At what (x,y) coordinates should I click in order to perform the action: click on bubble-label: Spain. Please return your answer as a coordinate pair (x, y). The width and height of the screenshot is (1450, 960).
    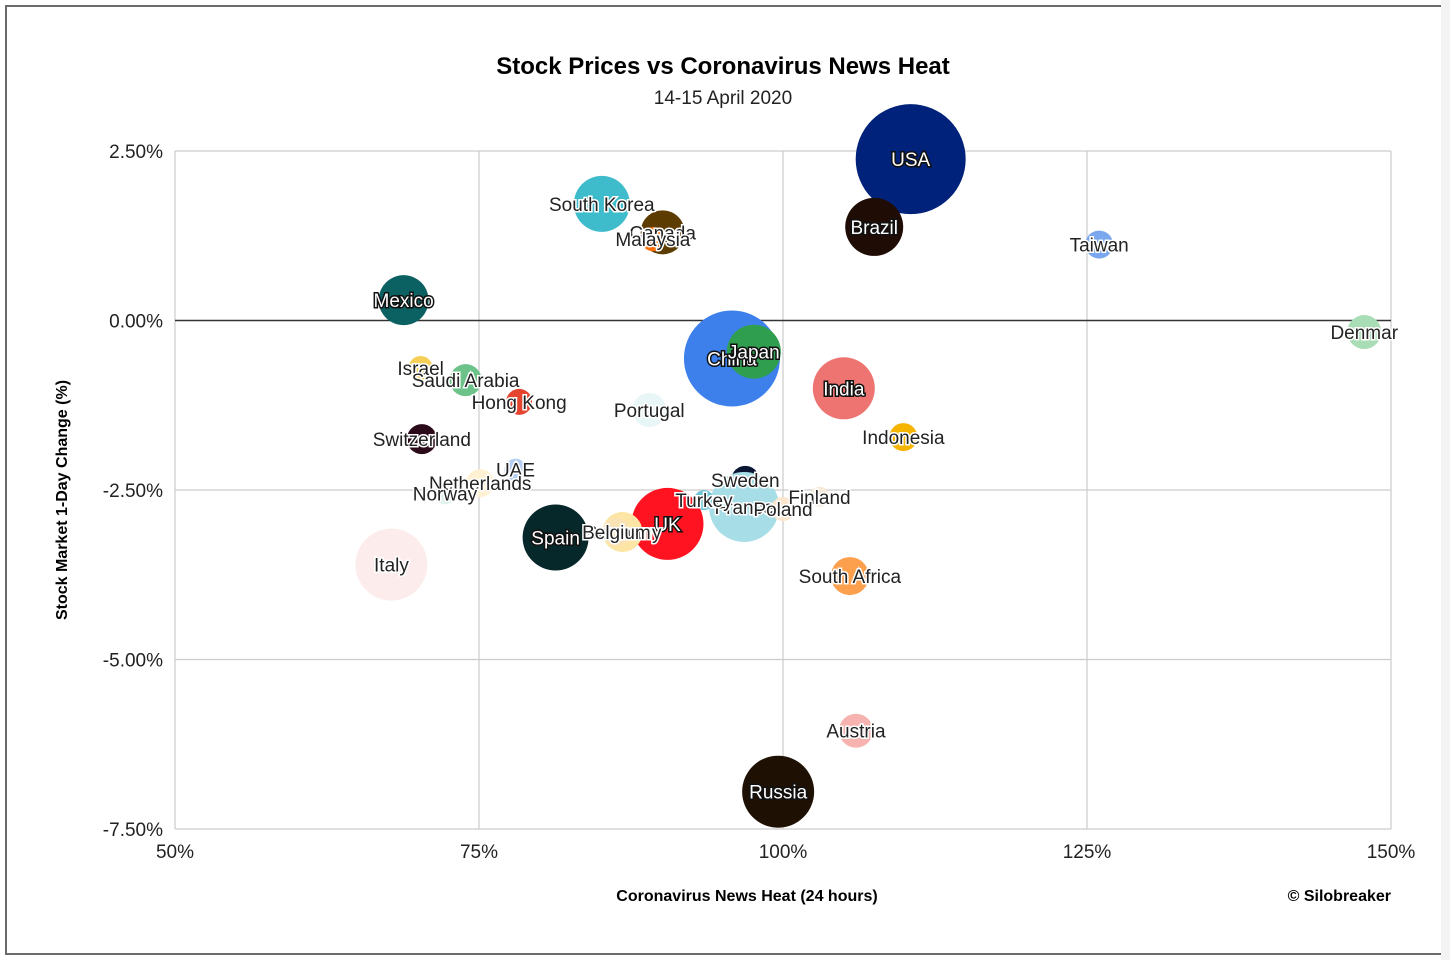
    Looking at the image, I should click on (555, 538).